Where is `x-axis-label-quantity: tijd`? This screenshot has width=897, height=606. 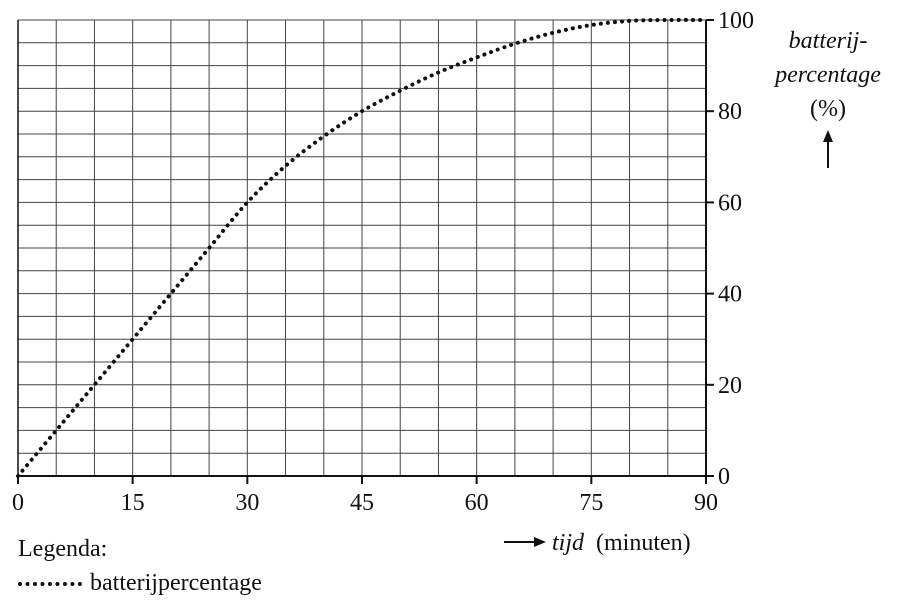
x-axis-label-quantity: tijd is located at coordinates (568, 543).